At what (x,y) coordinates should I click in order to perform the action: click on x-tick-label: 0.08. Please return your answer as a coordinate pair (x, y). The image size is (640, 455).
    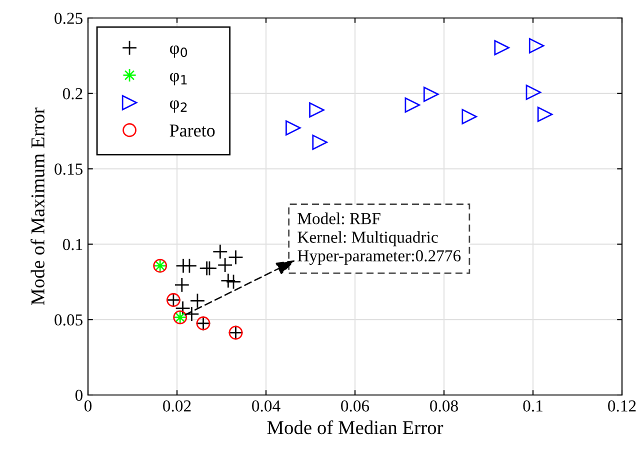
    Looking at the image, I should click on (444, 406).